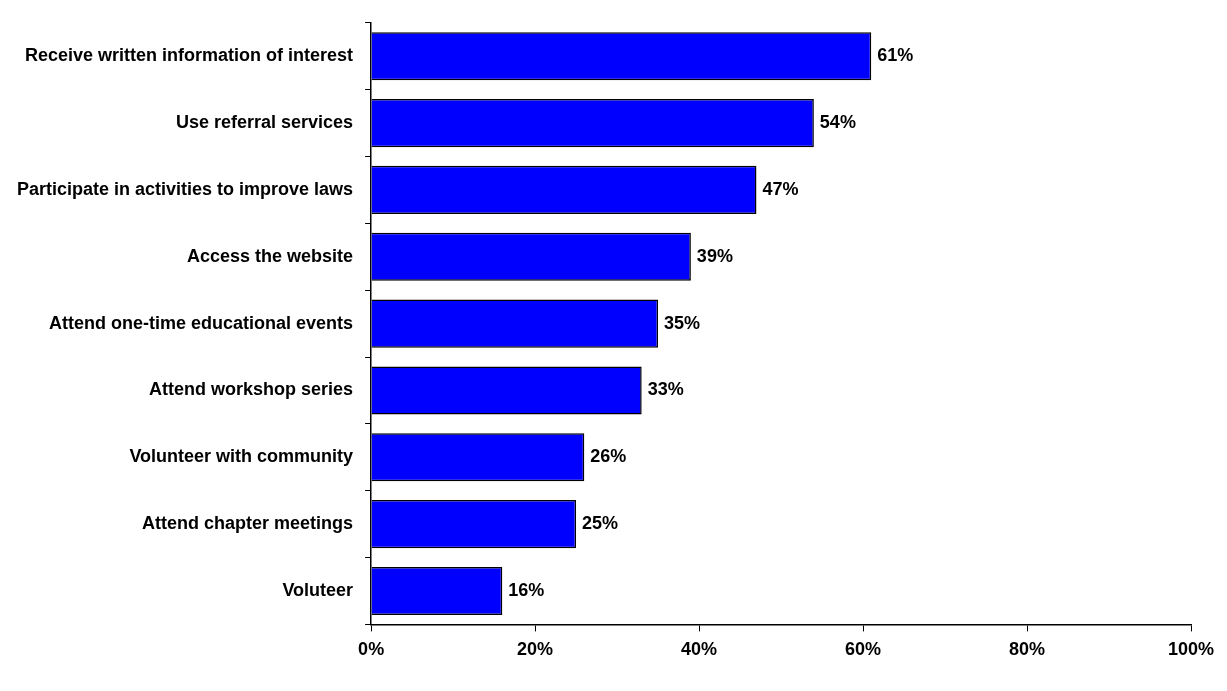  Describe the element at coordinates (895, 55) in the screenshot. I see `data-label: 61%` at that location.